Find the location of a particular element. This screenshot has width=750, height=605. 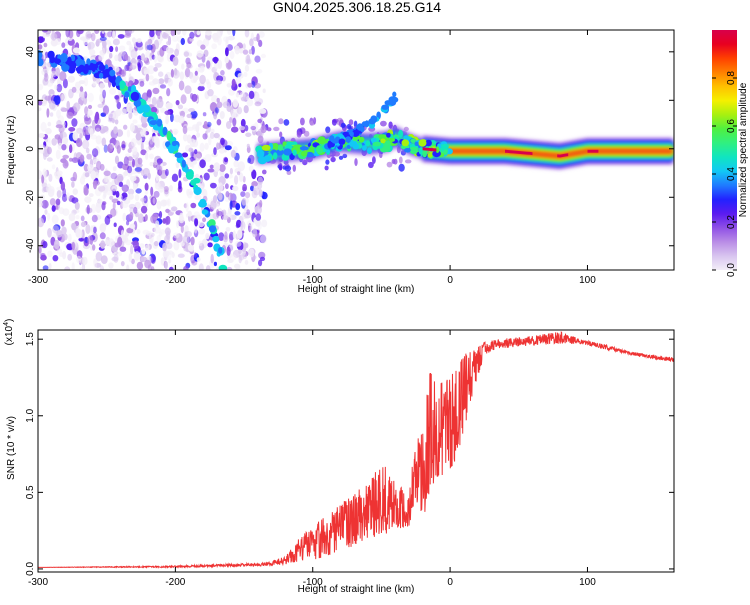

spec-y-tick-label: 0 is located at coordinates (30, 149).